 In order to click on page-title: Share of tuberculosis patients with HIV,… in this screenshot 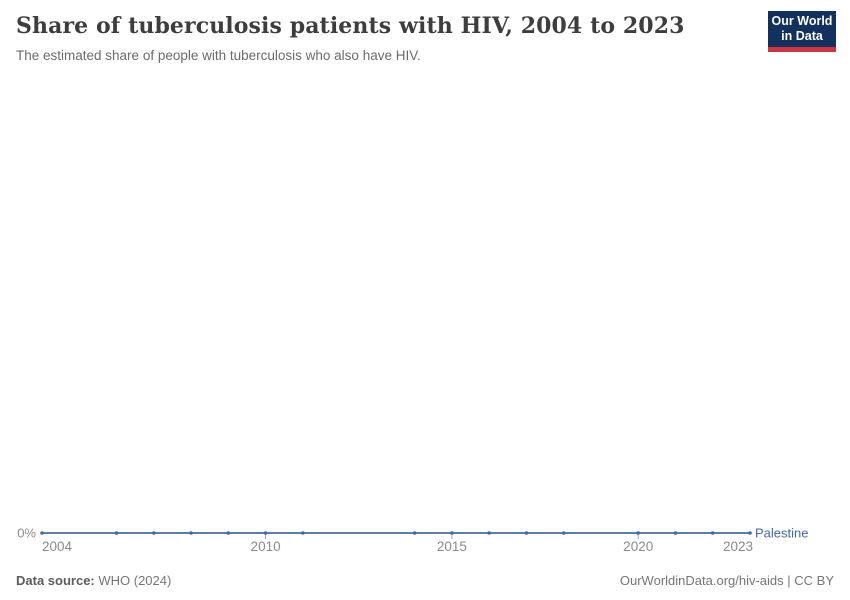, I will do `click(350, 26)`.